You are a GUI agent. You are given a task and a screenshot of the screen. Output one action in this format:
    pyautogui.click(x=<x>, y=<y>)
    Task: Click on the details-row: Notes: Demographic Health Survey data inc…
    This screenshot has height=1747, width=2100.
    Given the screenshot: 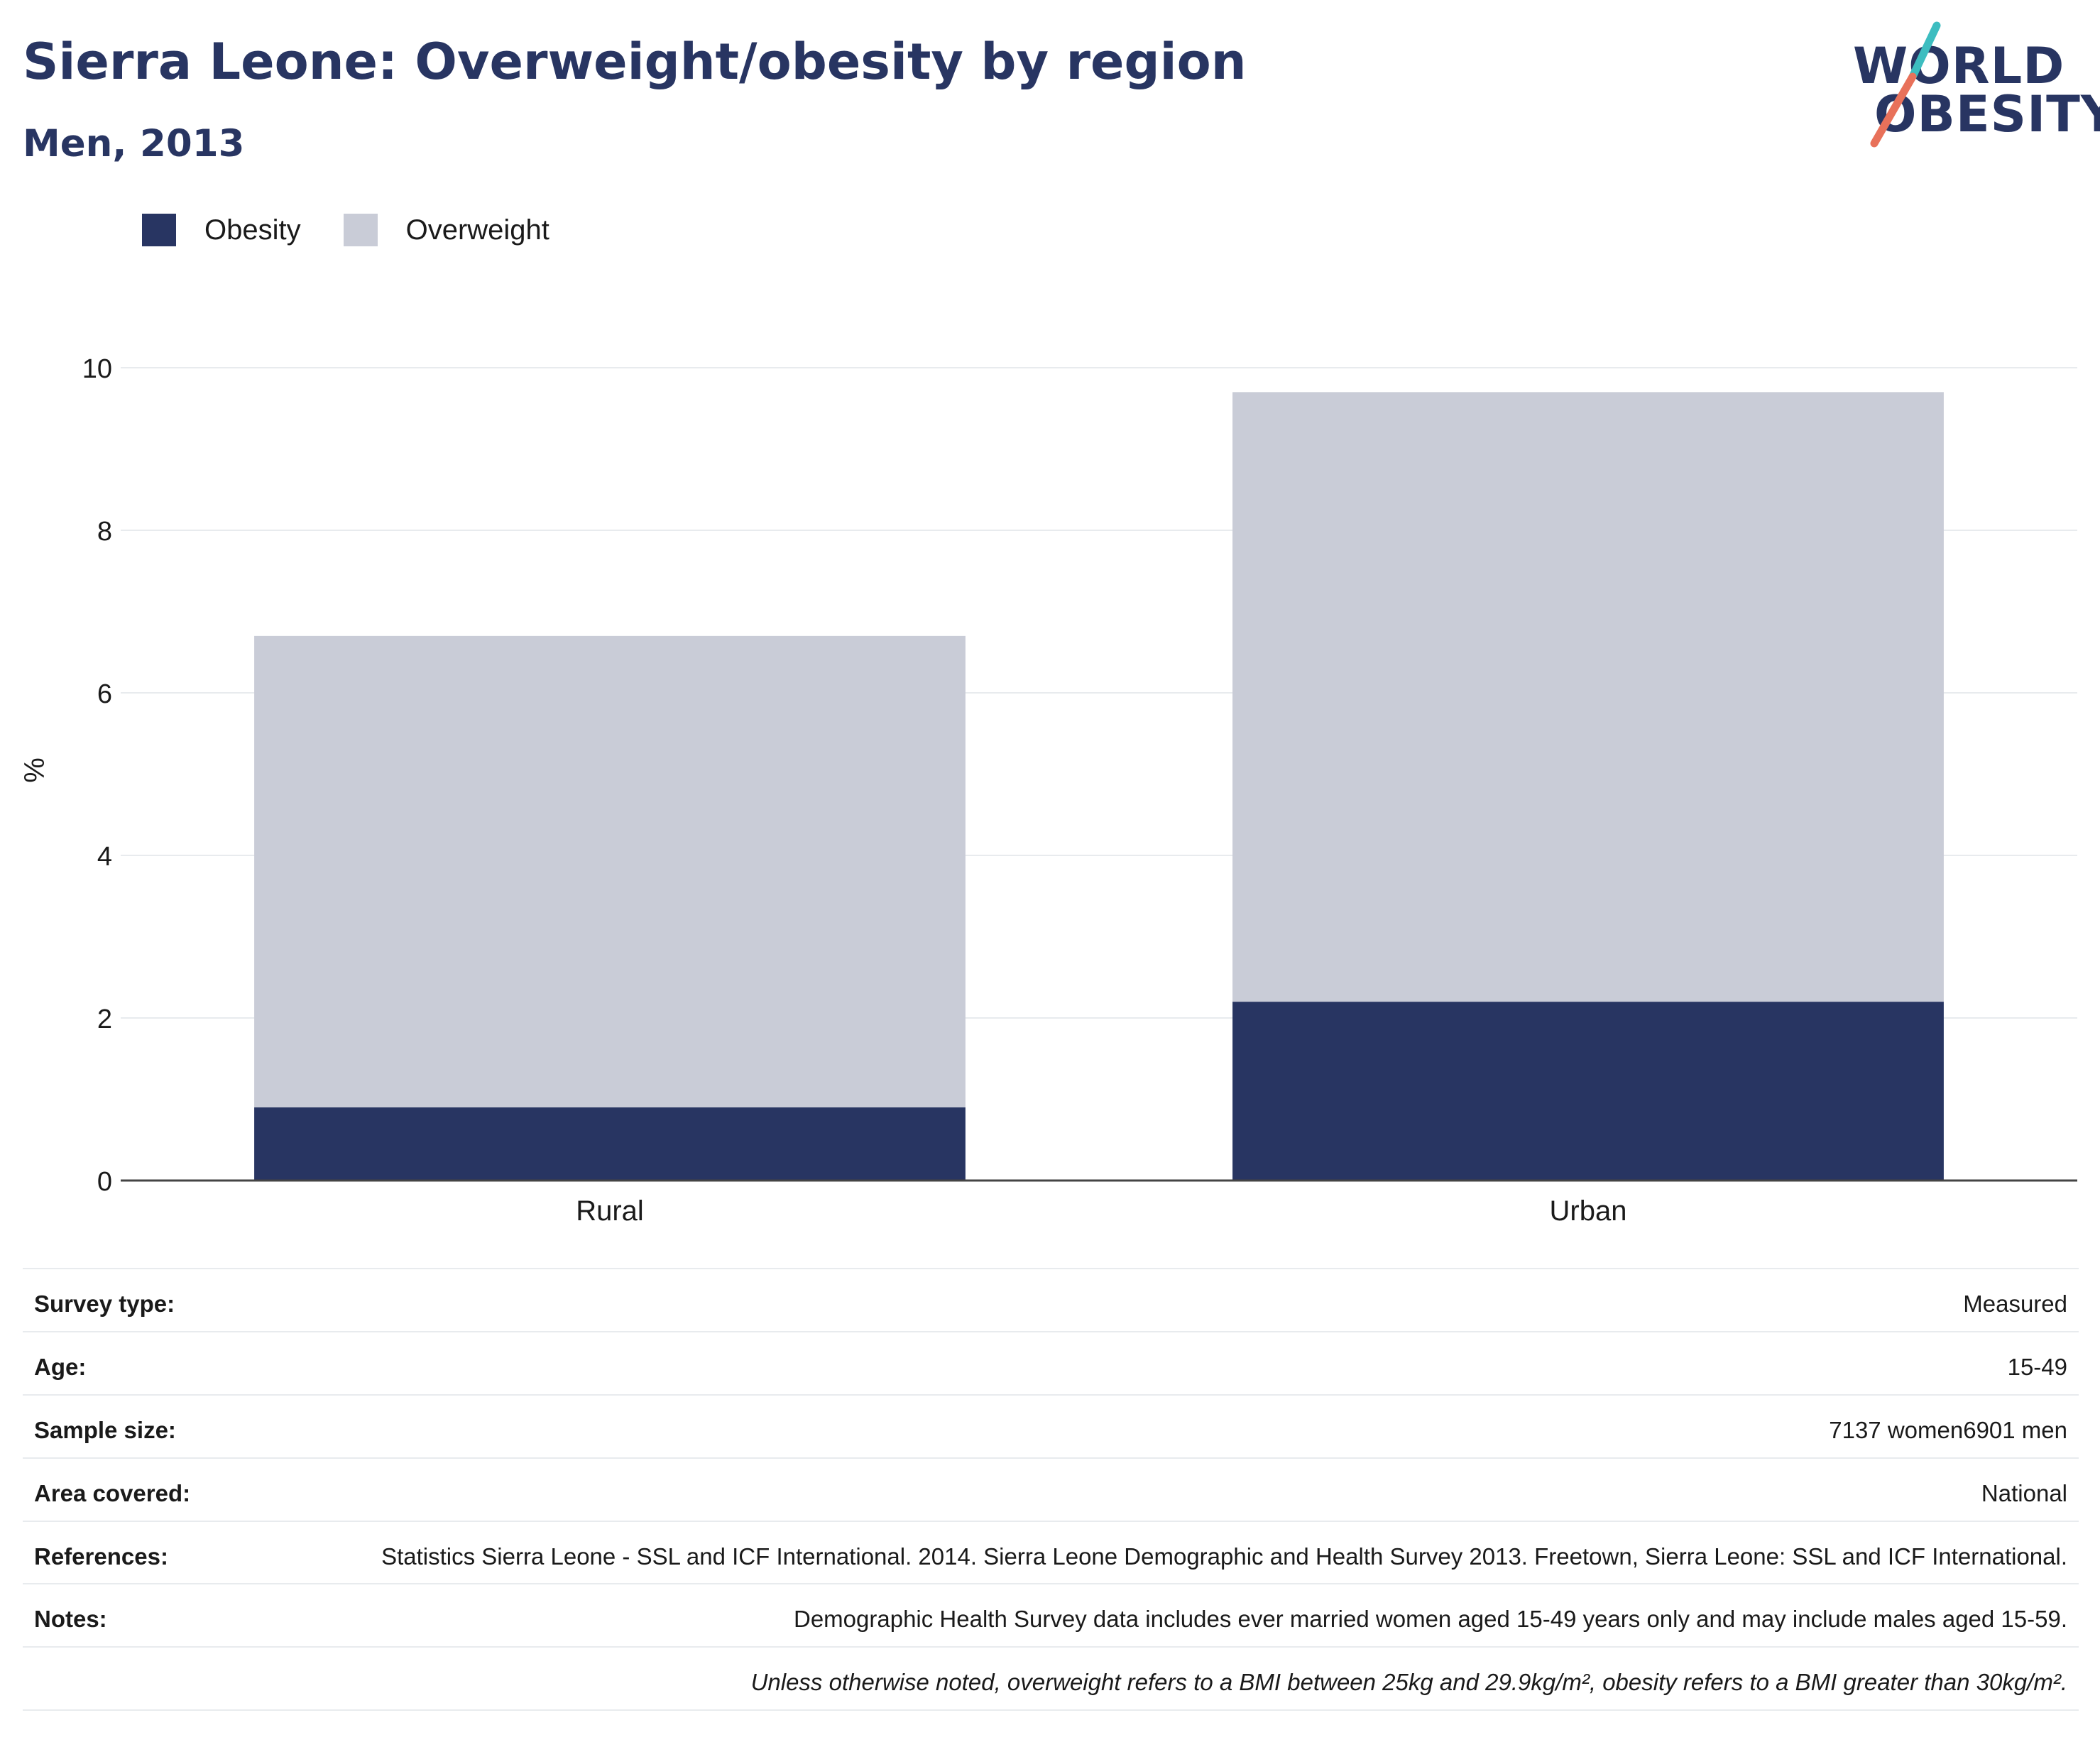 What is the action you would take?
    pyautogui.click(x=1051, y=1616)
    